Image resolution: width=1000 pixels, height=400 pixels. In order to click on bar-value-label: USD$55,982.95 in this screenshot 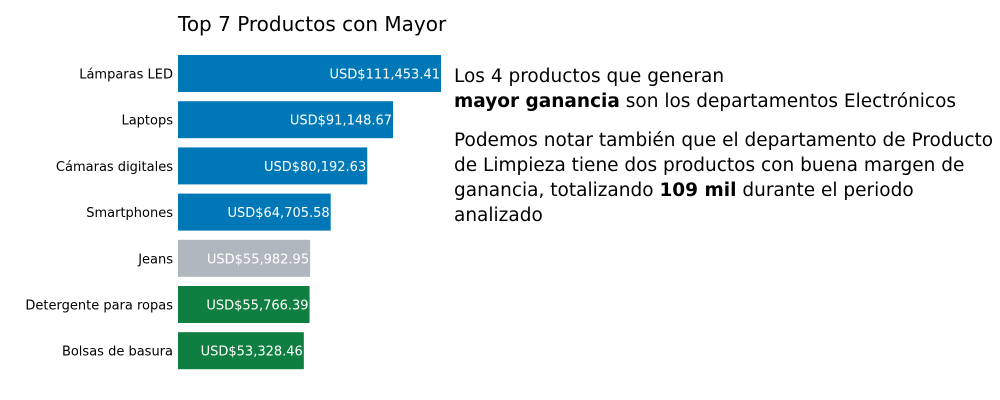, I will do `click(258, 259)`.